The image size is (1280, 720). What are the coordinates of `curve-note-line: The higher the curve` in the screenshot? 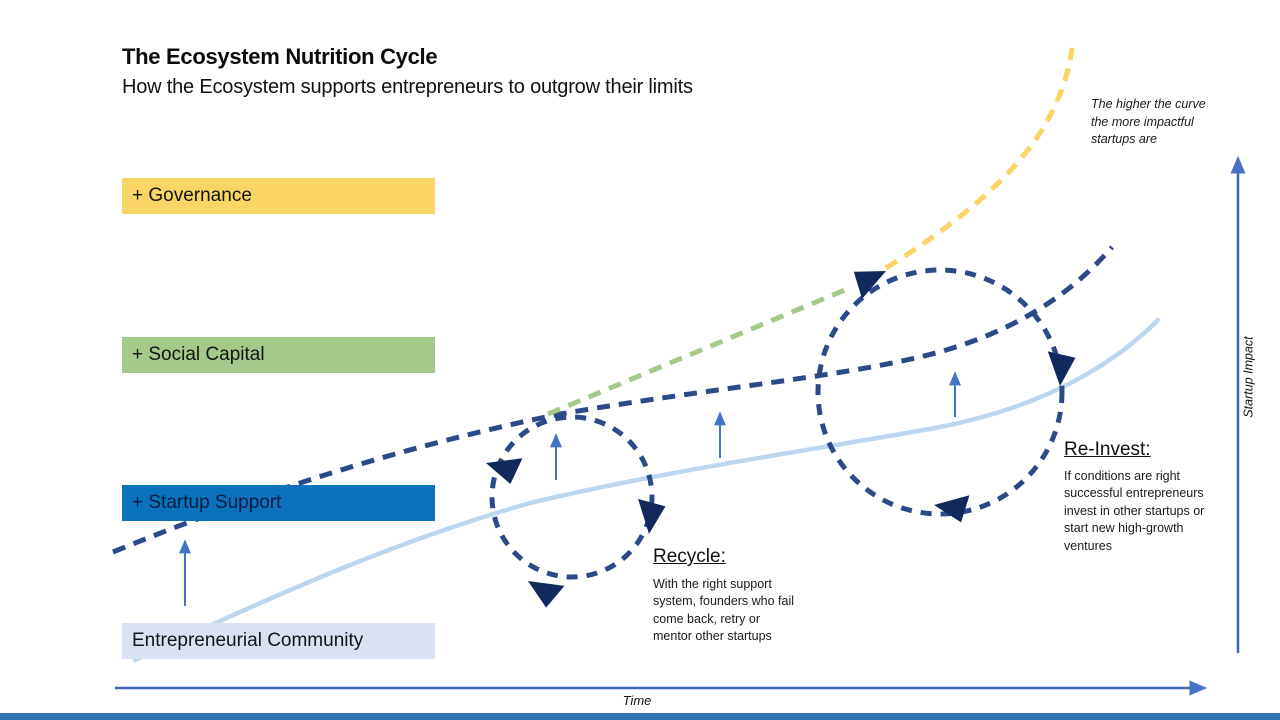 It's located at (1148, 104).